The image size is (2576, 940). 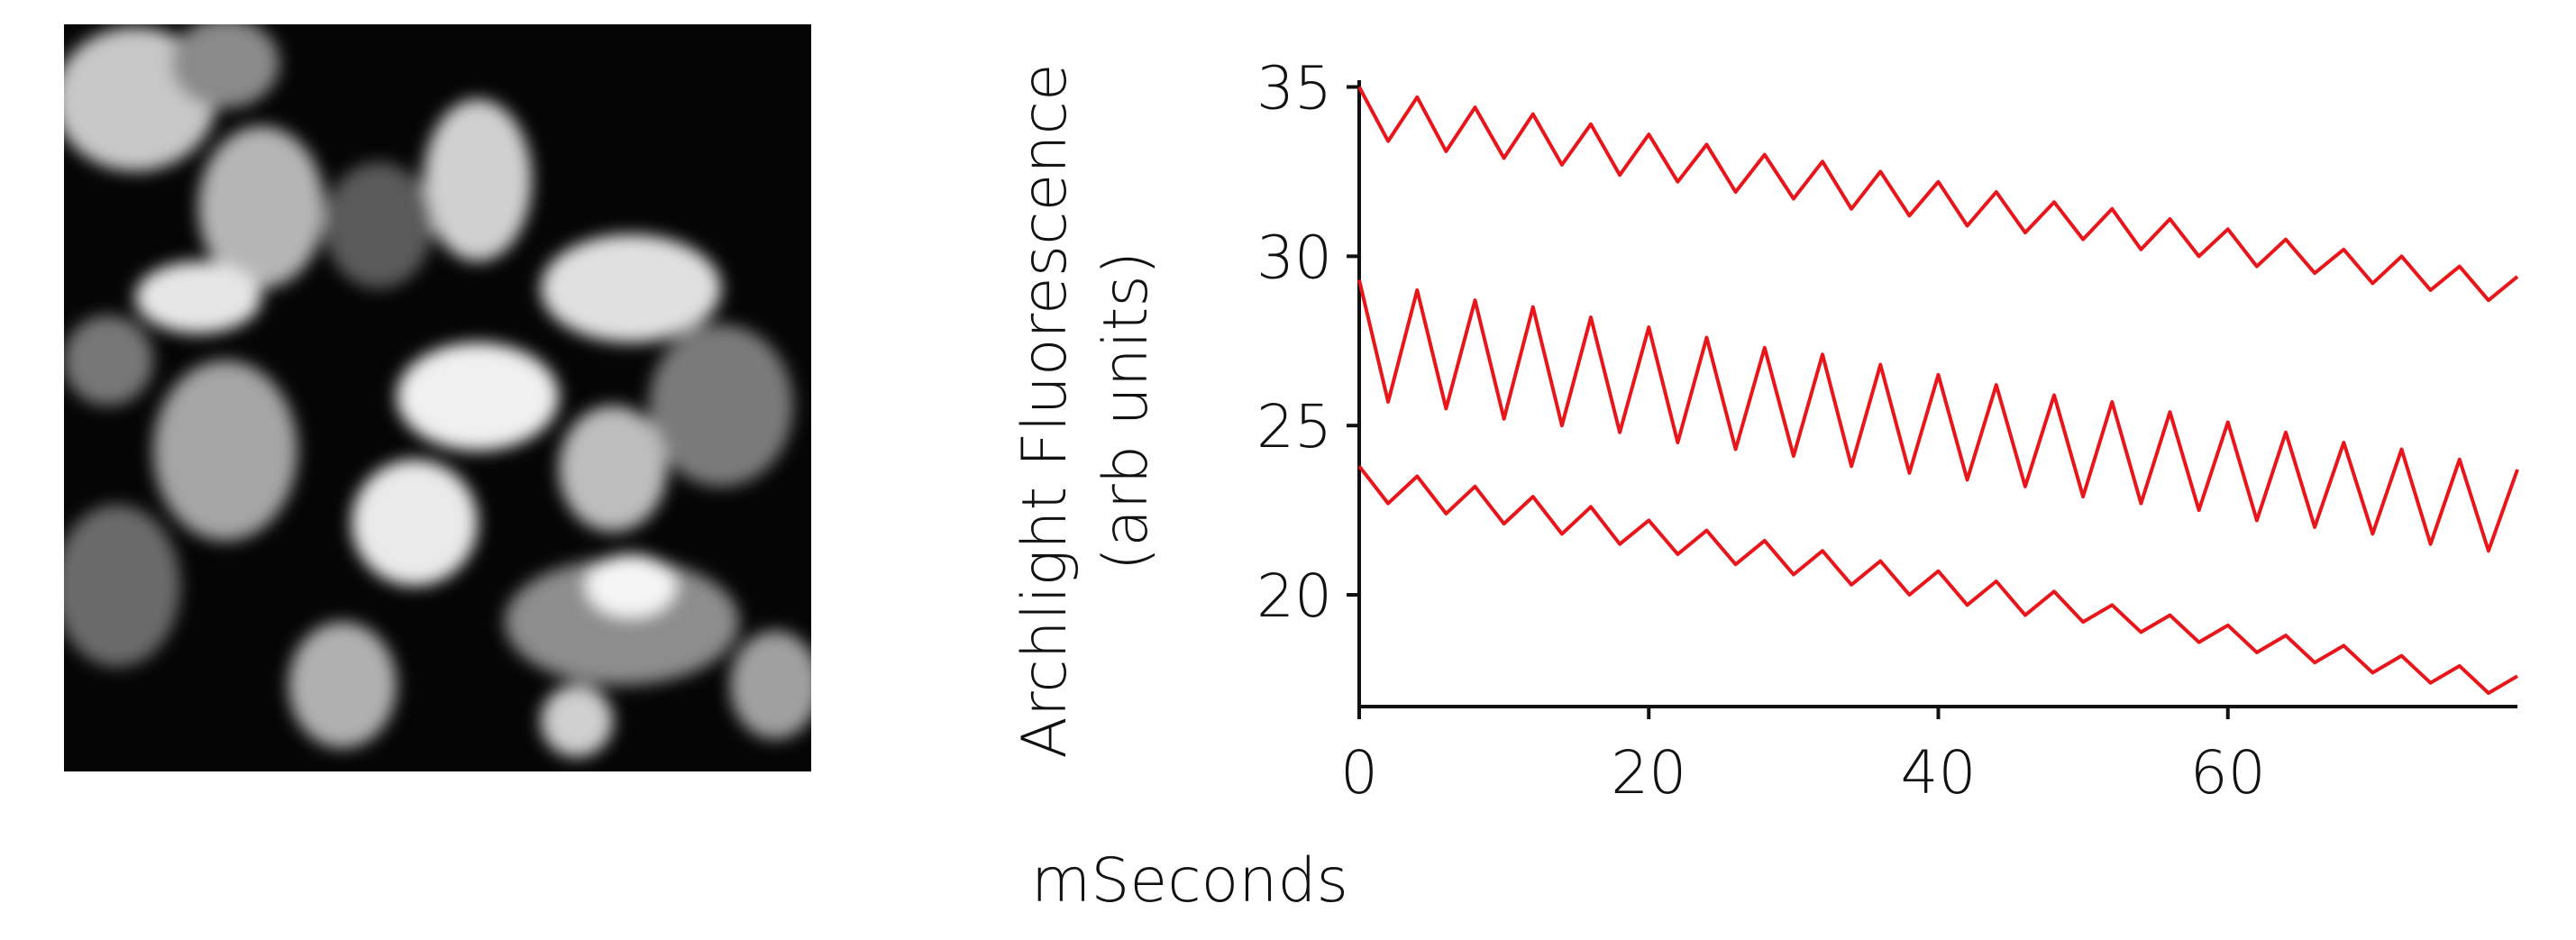 I want to click on y-tick-label: 25, so click(x=1294, y=426).